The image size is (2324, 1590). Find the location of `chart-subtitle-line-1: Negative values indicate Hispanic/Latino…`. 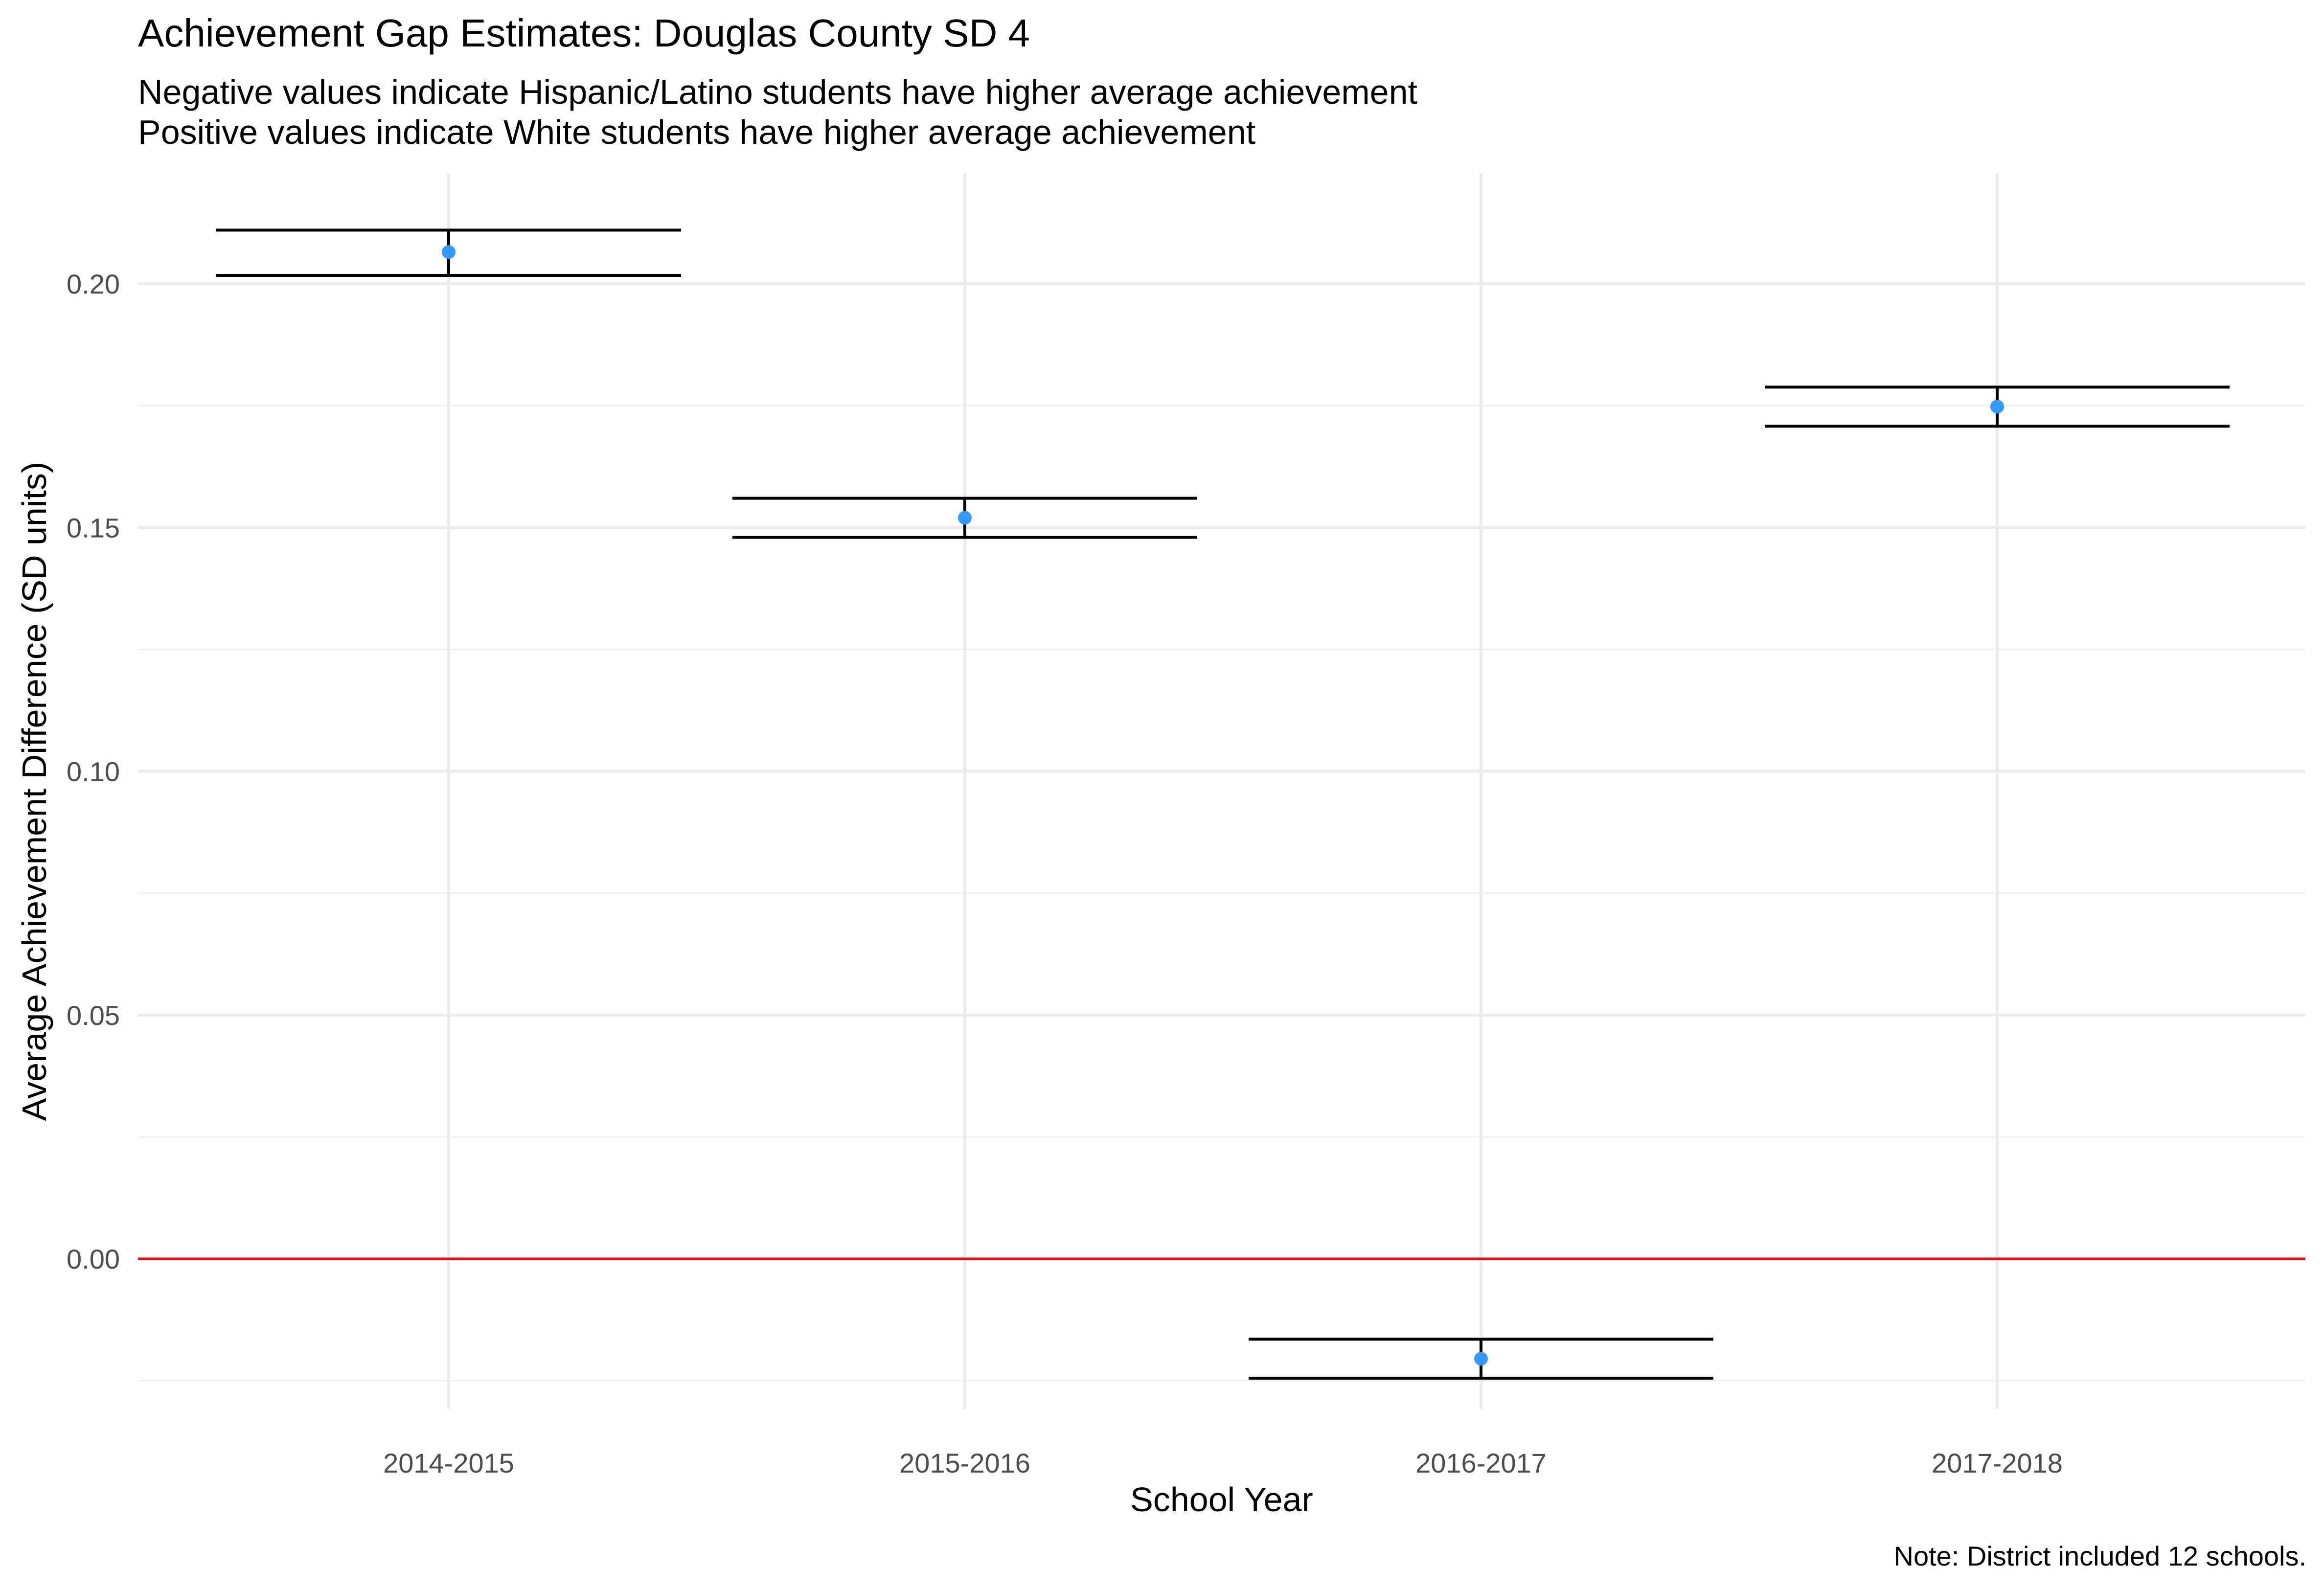

chart-subtitle-line-1: Negative values indicate Hispanic/Latino… is located at coordinates (777, 92).